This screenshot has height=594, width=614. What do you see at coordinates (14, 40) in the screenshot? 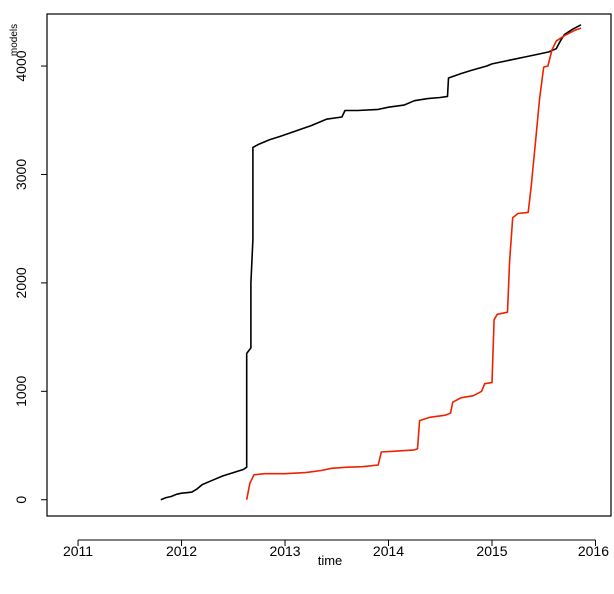
I see `y-axis-unit-label: models` at bounding box center [14, 40].